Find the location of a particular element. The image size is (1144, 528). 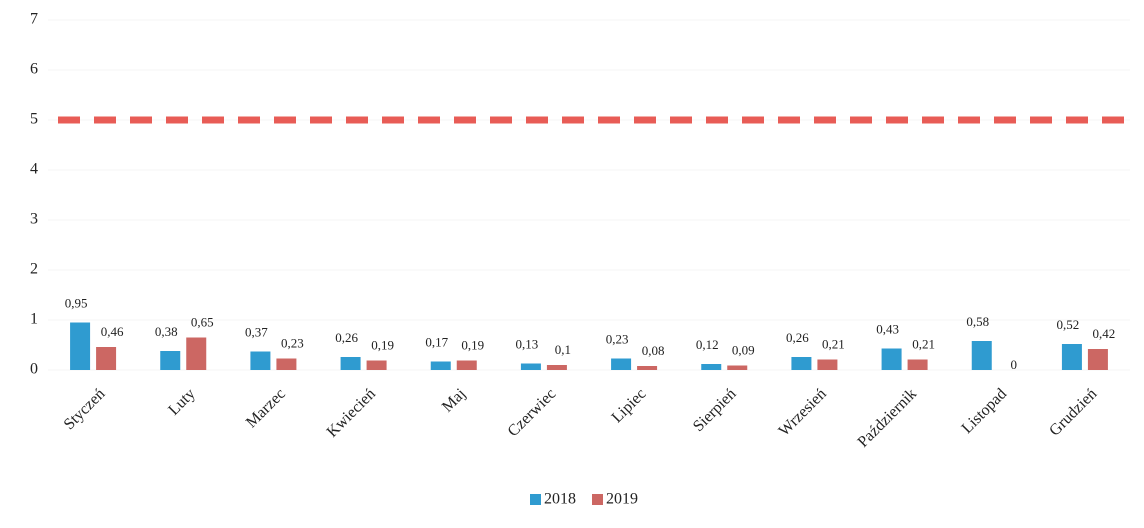

x-tick-label: Kwiecień is located at coordinates (351, 412).